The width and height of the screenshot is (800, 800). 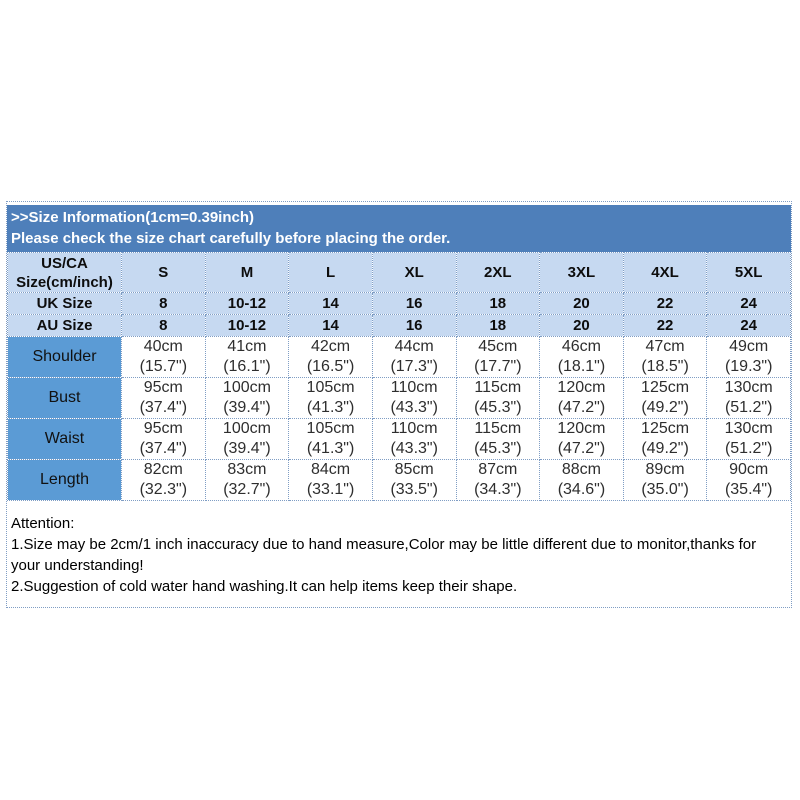 I want to click on banner-line-1: >>Size Information(1cm=0.39inch), so click(x=132, y=217).